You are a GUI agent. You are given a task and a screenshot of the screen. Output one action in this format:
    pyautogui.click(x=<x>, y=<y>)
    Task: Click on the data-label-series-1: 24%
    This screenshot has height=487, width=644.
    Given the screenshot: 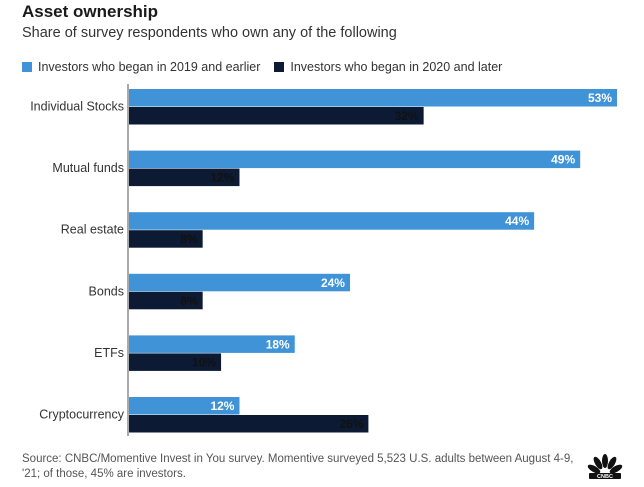 What is the action you would take?
    pyautogui.click(x=333, y=283)
    